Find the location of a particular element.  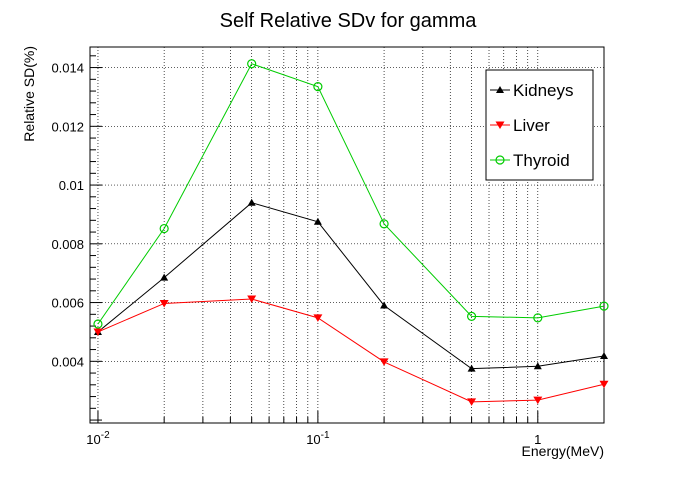

legend: Kidneys Liver Thyroid is located at coordinates (539, 125).